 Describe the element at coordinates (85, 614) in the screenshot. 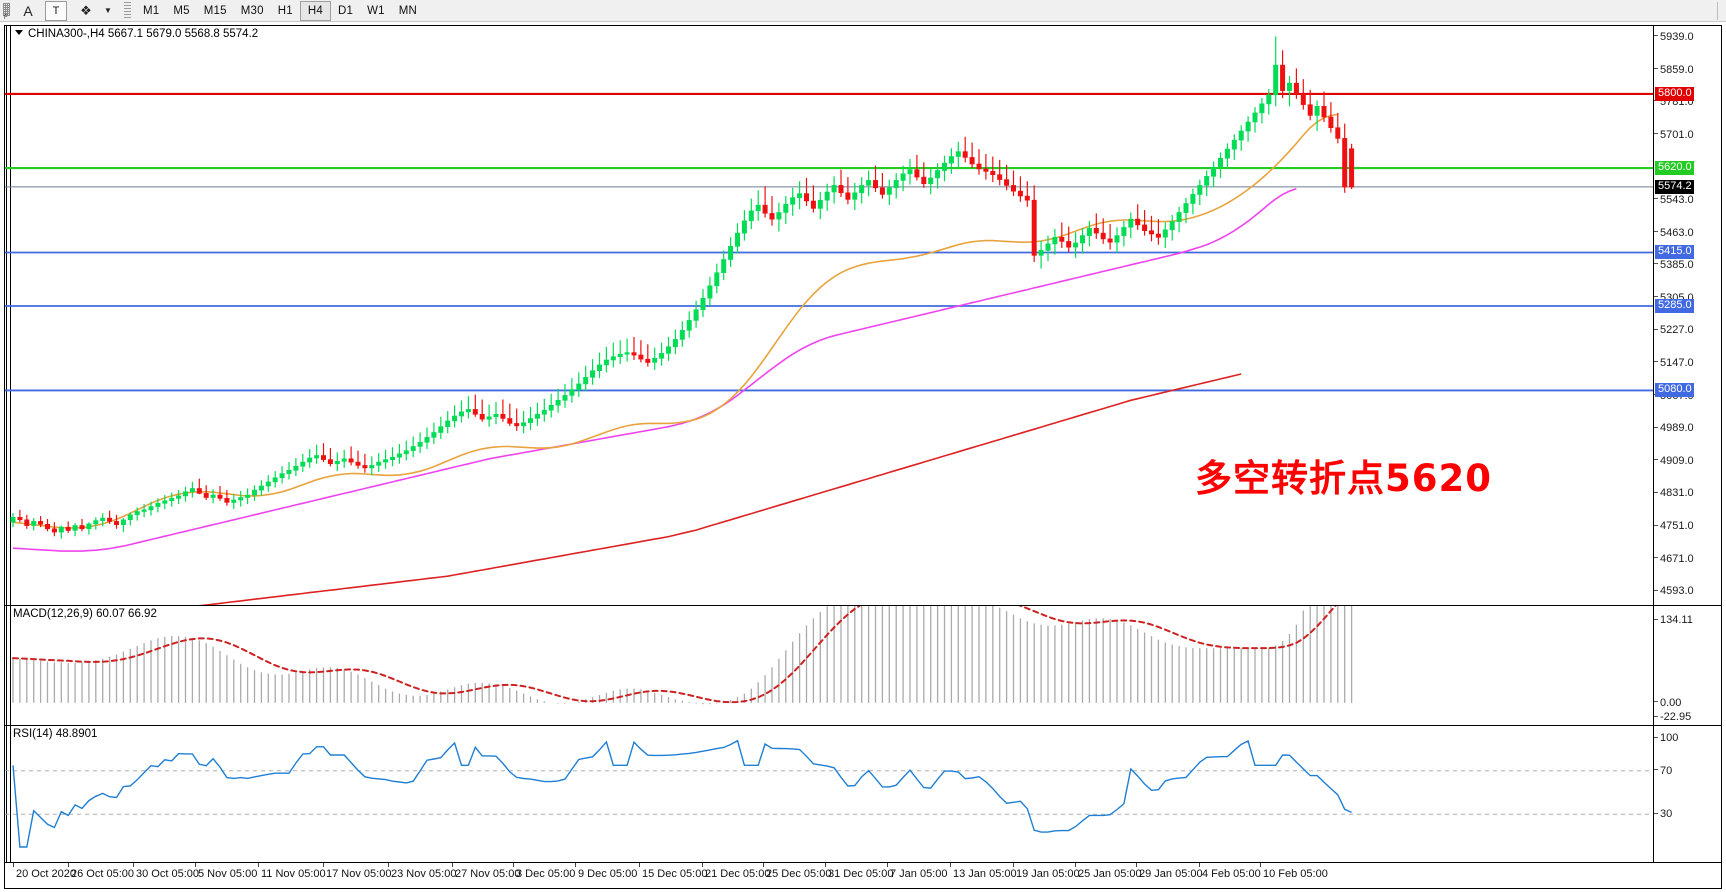

I see `macd-header: MACD(12,26,9) 60.07 66.92` at that location.